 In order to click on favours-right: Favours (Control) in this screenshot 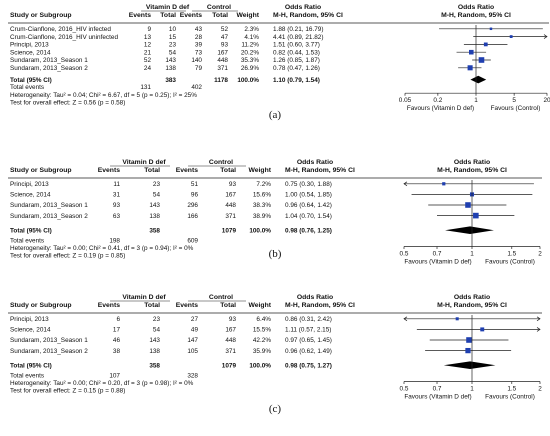, I will do `click(510, 396)`.